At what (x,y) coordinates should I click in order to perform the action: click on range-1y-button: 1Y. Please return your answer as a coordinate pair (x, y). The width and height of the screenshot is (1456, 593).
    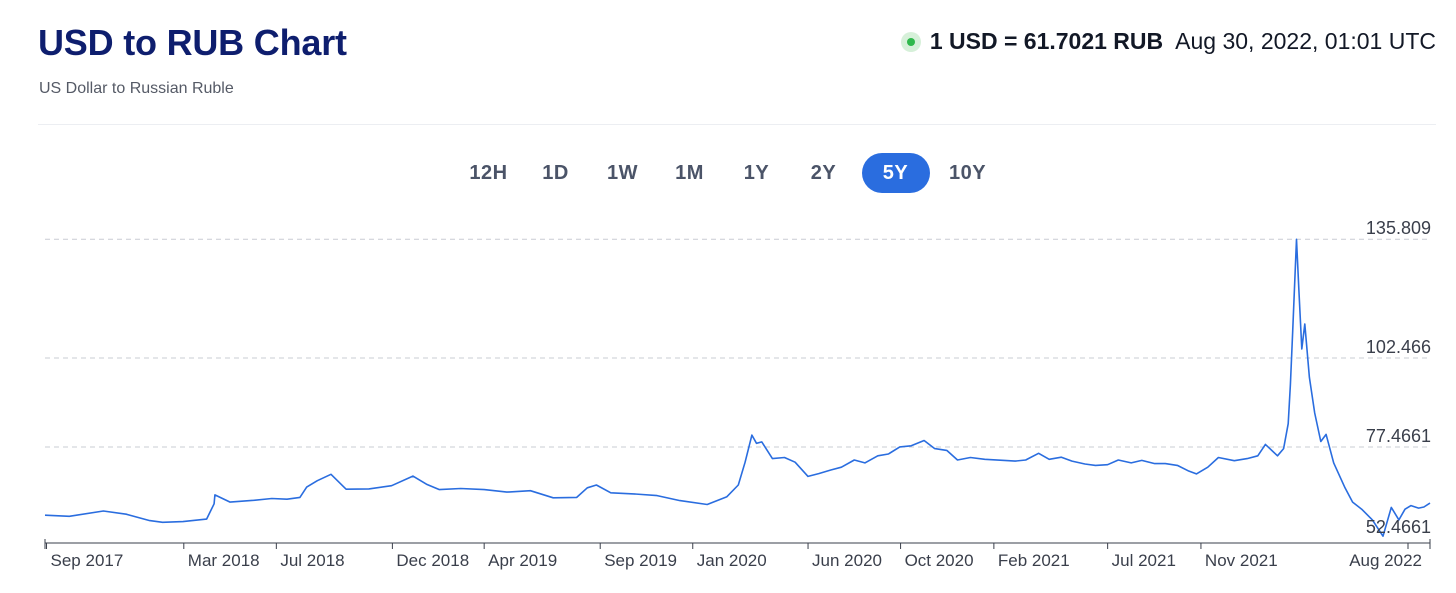
    Looking at the image, I should click on (757, 173).